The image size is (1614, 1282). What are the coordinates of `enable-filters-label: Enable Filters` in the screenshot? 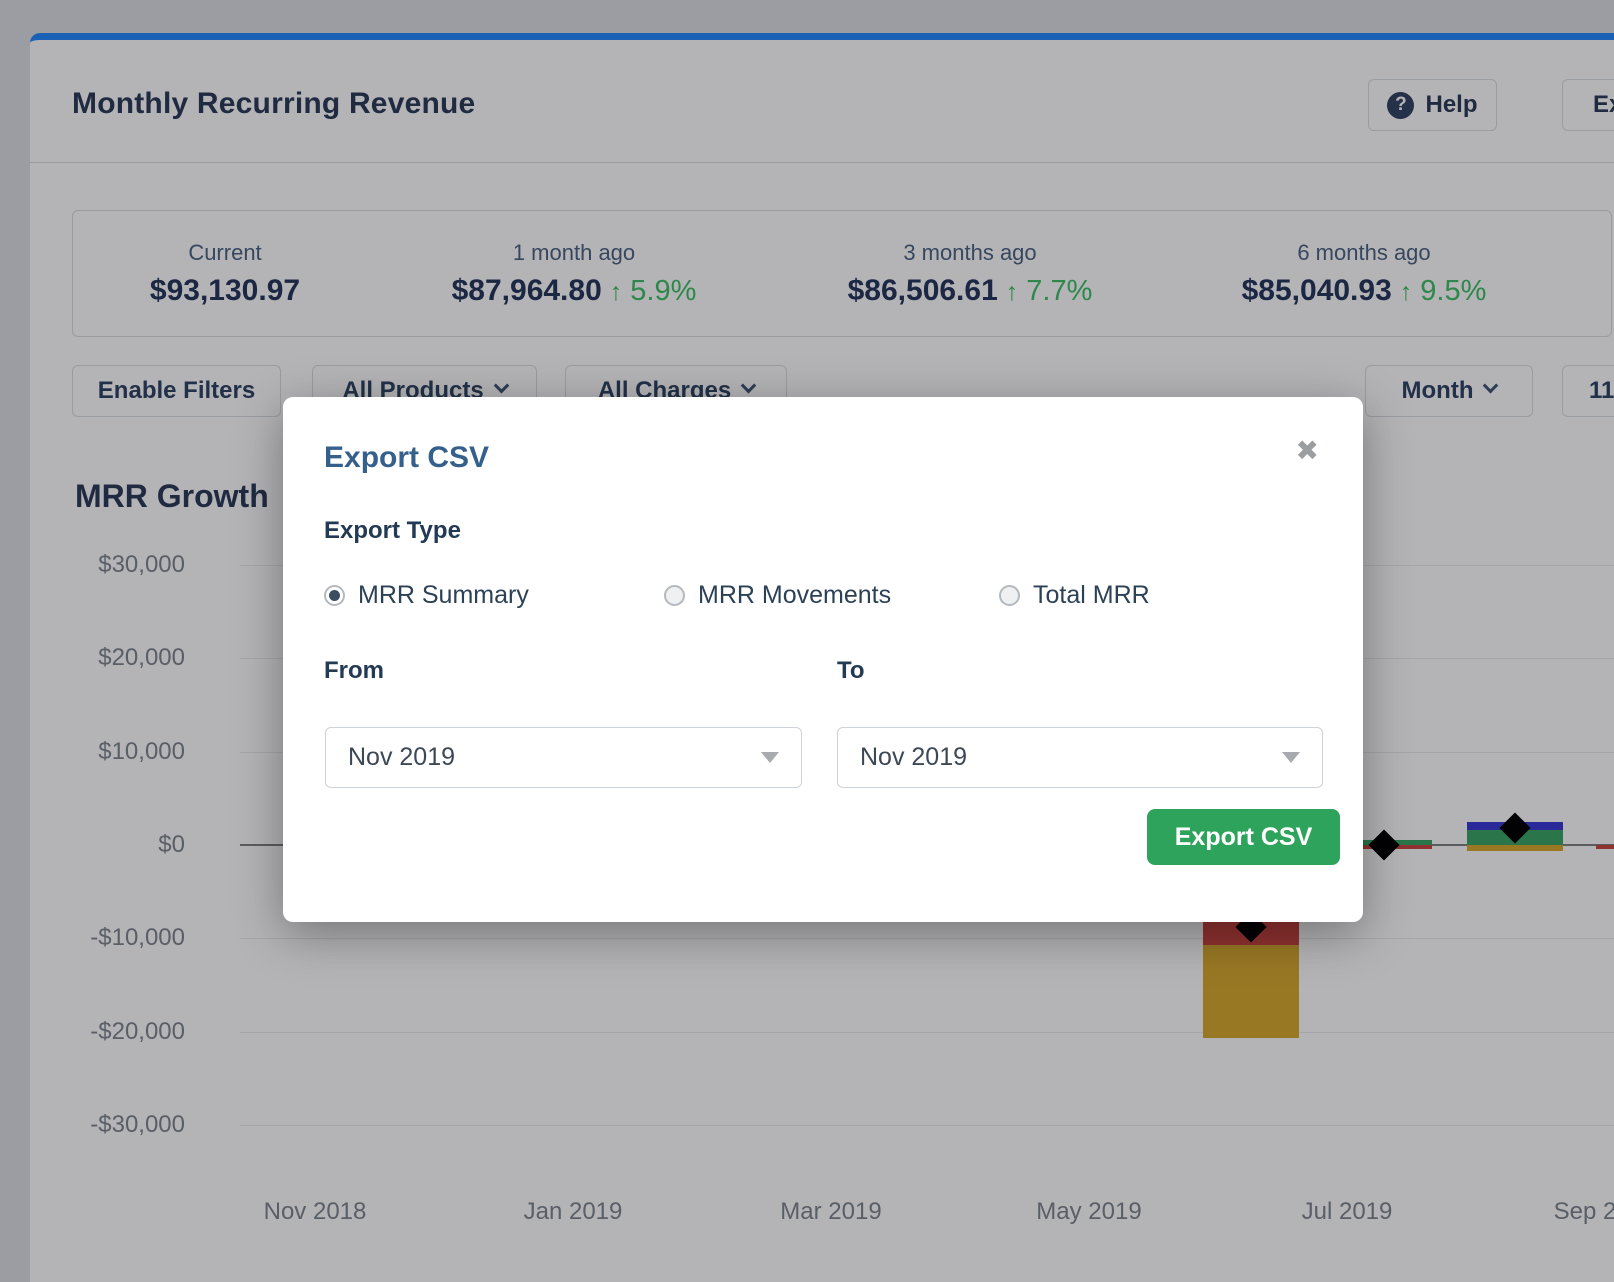 It's located at (176, 390).